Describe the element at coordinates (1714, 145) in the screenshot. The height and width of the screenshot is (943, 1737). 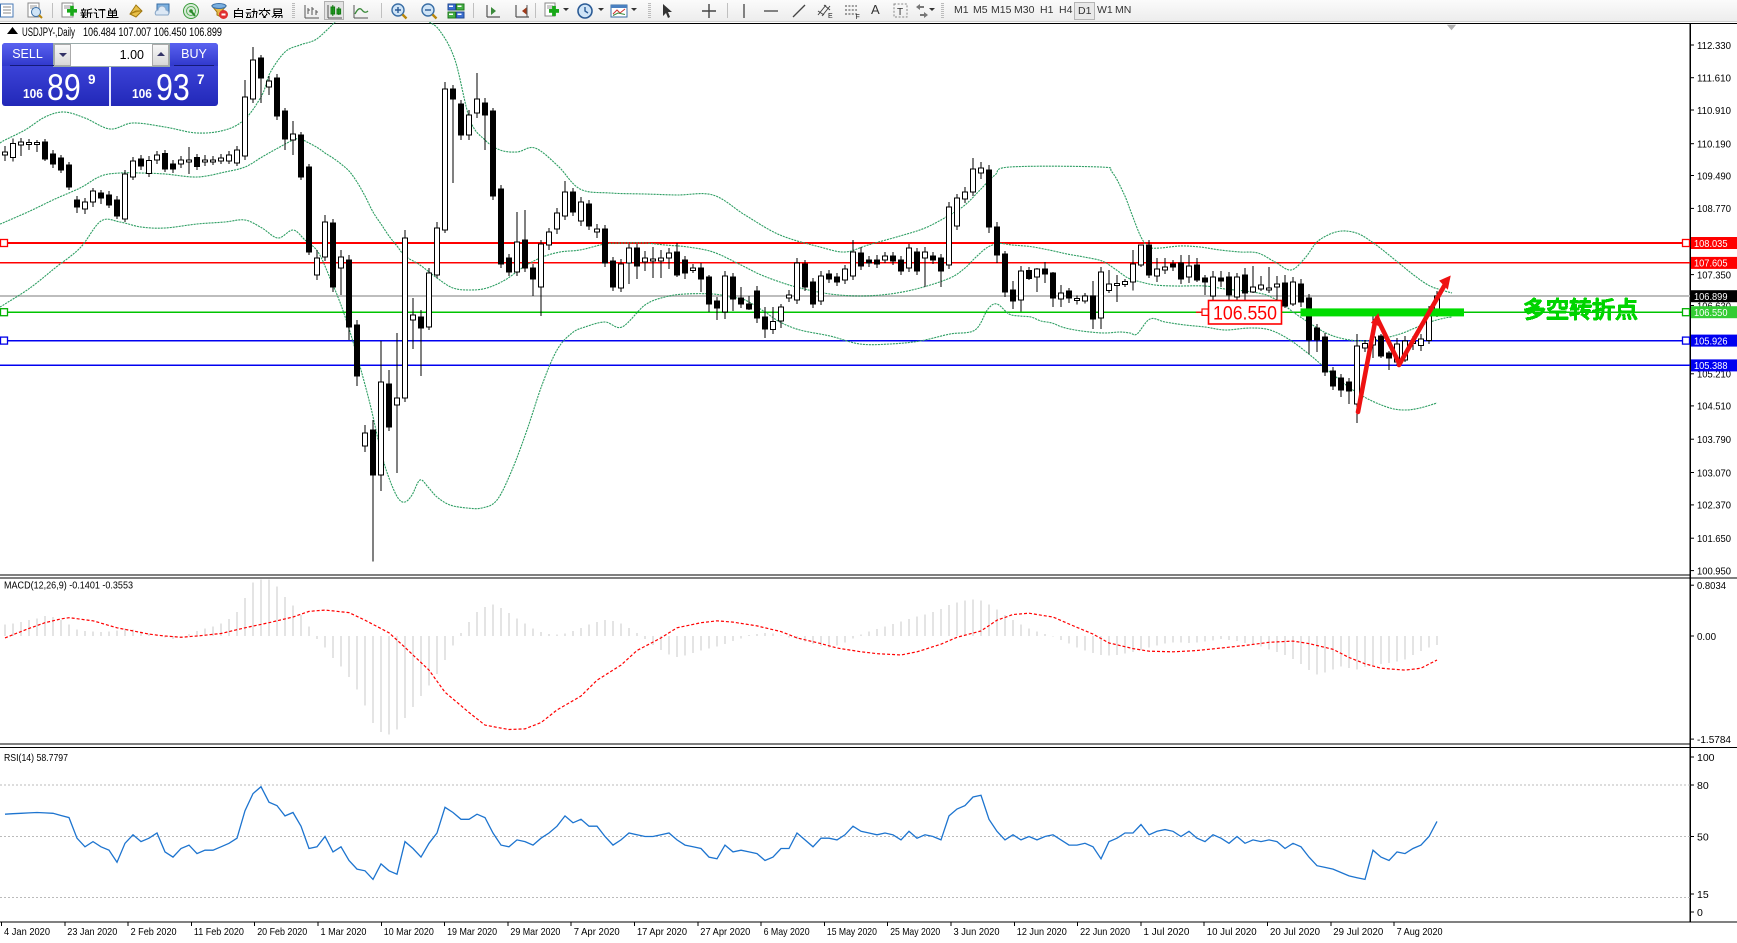
I see `svg-text: 110.190` at that location.